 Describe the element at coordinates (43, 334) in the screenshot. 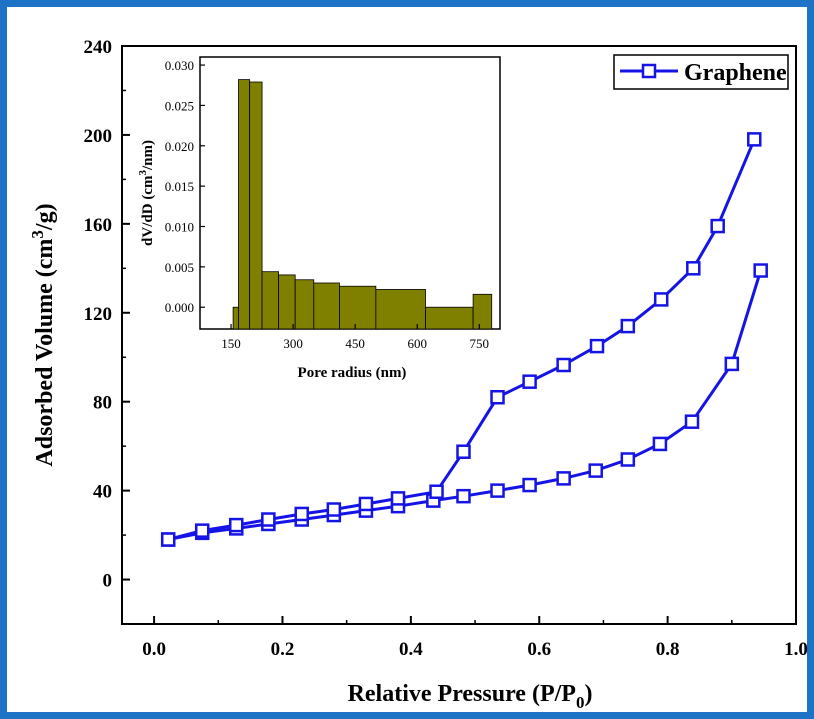

I see `y-axis-title: Adsorbed Volume (cm3/g)` at that location.